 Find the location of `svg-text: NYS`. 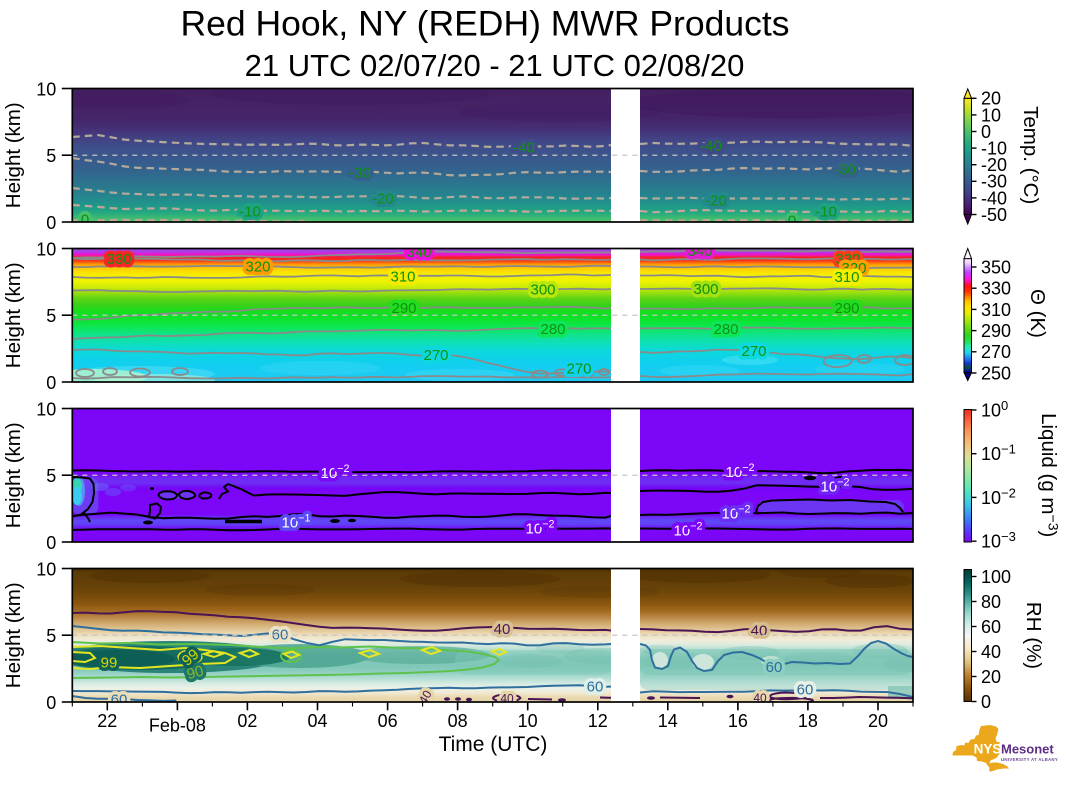

svg-text: NYS is located at coordinates (988, 749).